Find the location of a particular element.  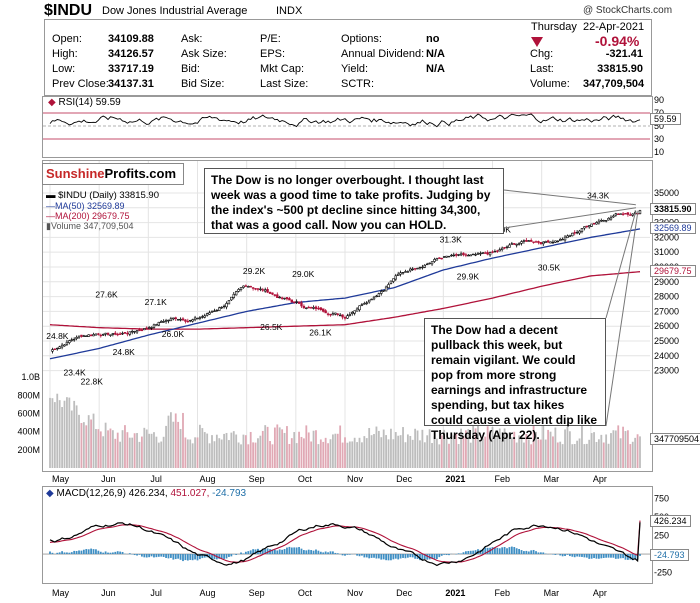

pct-change: -0.94% is located at coordinates (617, 41).